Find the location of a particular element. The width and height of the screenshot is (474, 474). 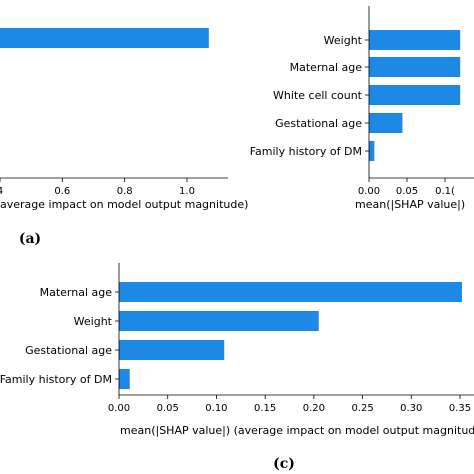

x-tick-label: 0.1( is located at coordinates (445, 191).